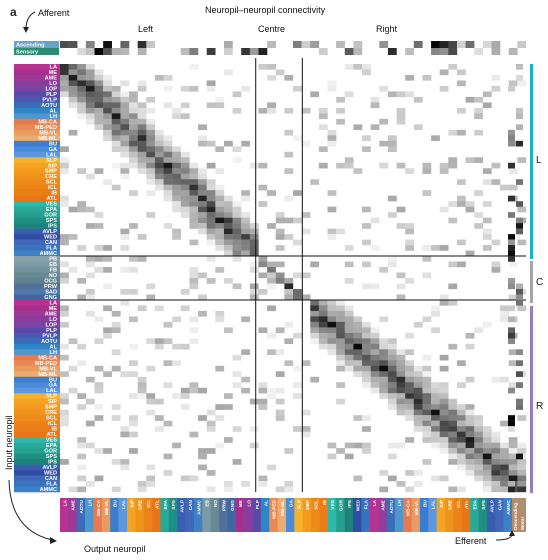  What do you see at coordinates (51, 408) in the screenshot?
I see `row-label: SMP` at bounding box center [51, 408].